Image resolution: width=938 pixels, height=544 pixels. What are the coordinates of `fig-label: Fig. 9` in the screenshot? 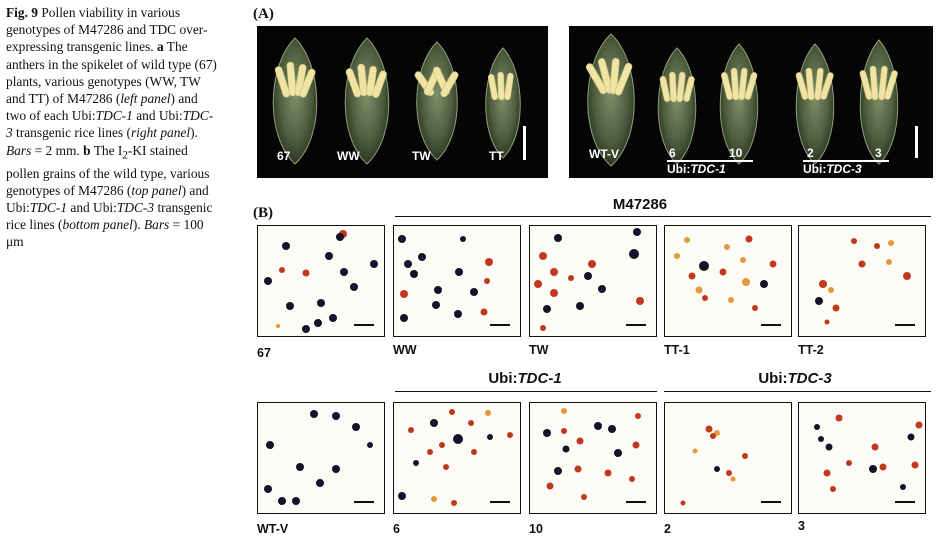 It's located at (22, 12).